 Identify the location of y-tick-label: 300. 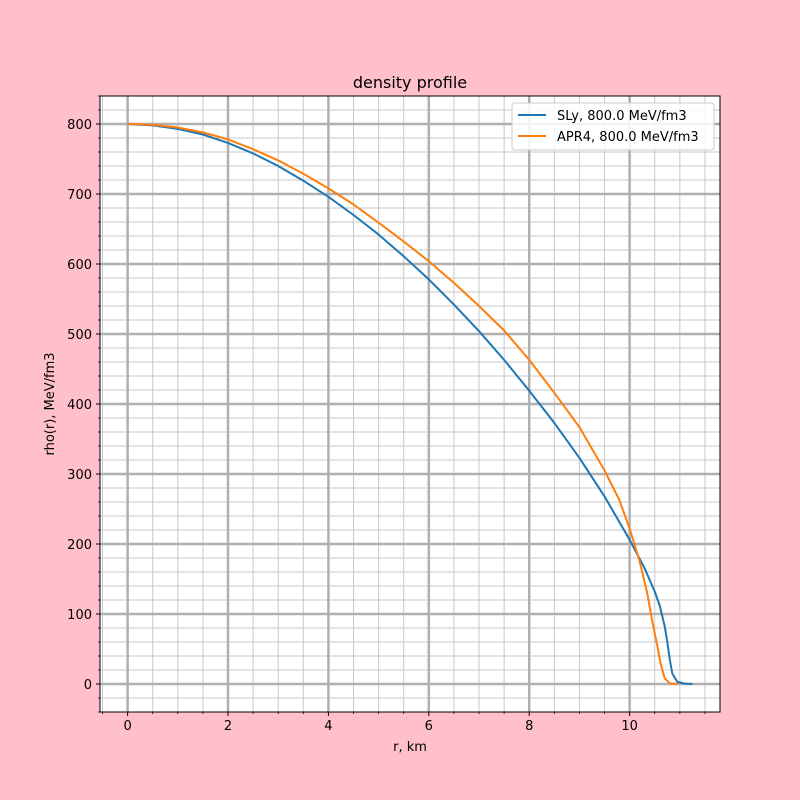
(79, 475).